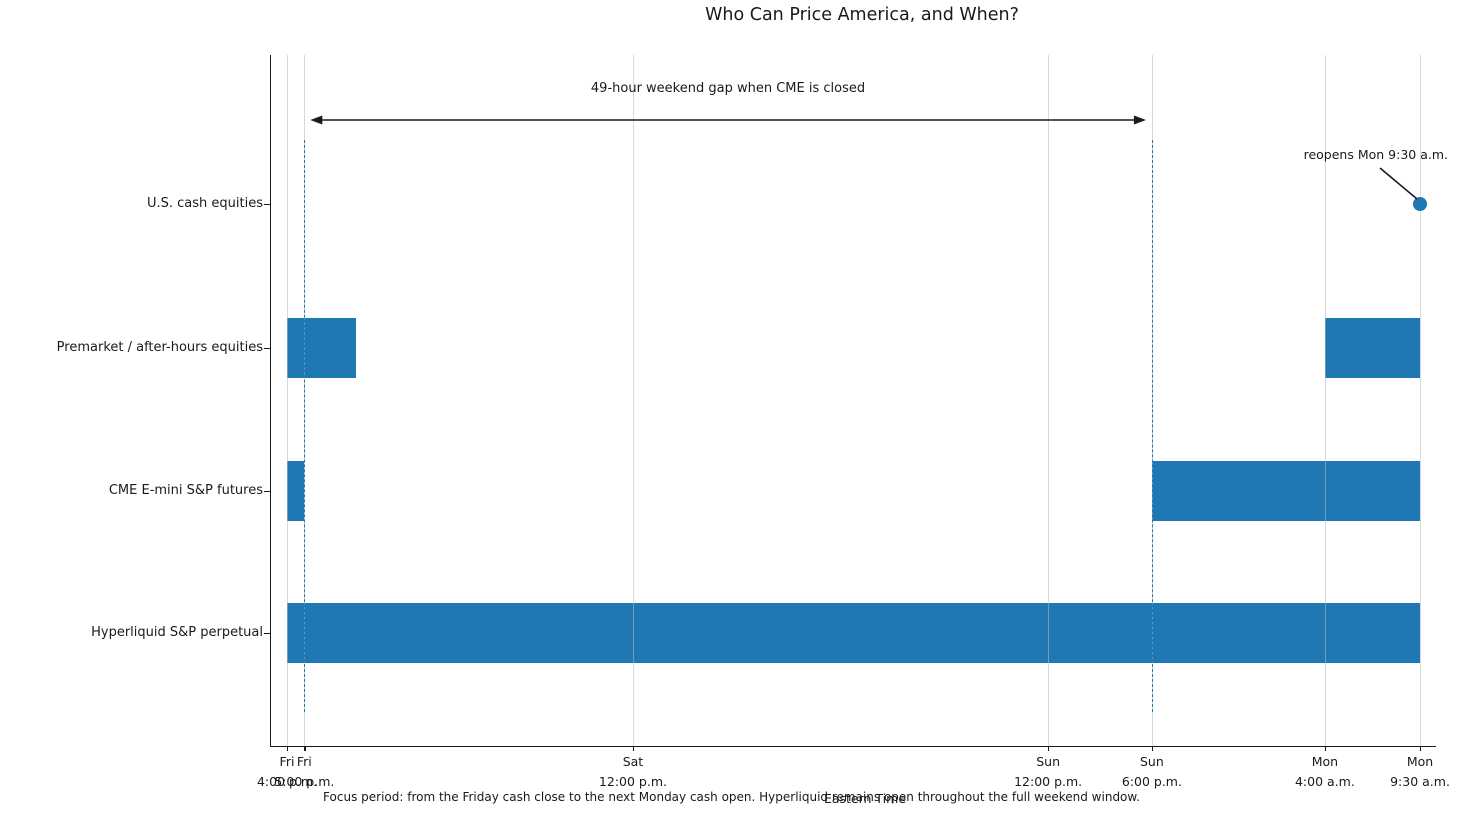 Image resolution: width=1463 pixels, height=815 pixels. What do you see at coordinates (865, 798) in the screenshot?
I see `x-axis-title: Eastern Time` at bounding box center [865, 798].